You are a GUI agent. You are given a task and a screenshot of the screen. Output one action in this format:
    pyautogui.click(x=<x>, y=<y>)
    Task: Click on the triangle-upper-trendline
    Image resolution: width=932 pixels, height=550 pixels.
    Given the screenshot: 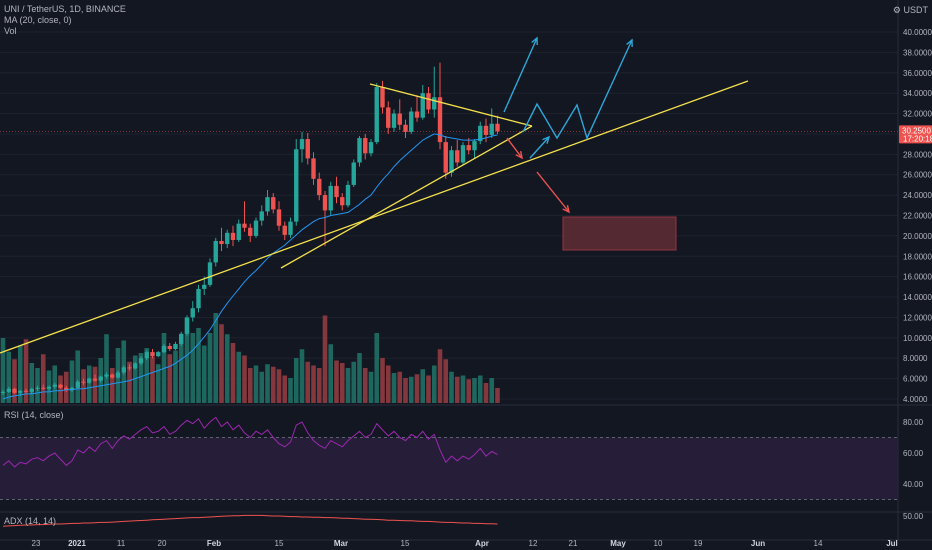 What is the action you would take?
    pyautogui.click(x=451, y=105)
    